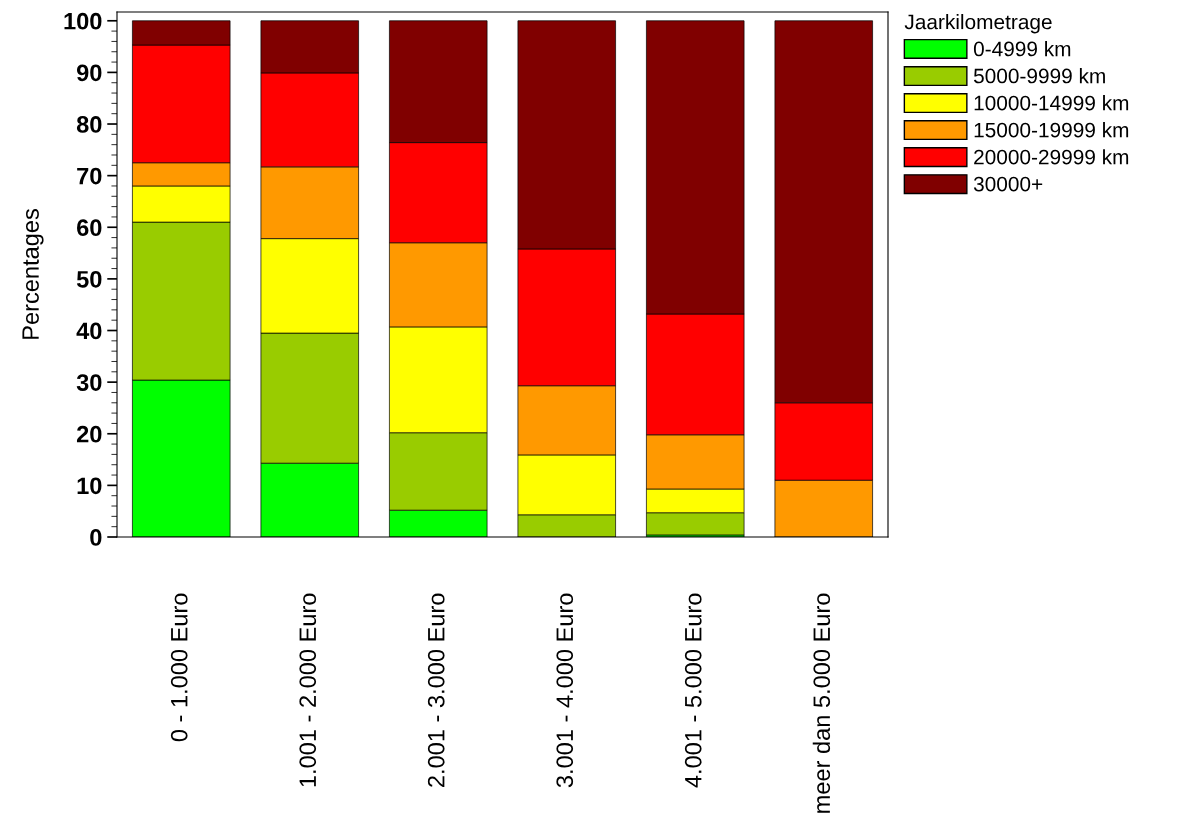 The image size is (1192, 824). Describe the element at coordinates (89, 434) in the screenshot. I see `y-tick-label: 20` at that location.